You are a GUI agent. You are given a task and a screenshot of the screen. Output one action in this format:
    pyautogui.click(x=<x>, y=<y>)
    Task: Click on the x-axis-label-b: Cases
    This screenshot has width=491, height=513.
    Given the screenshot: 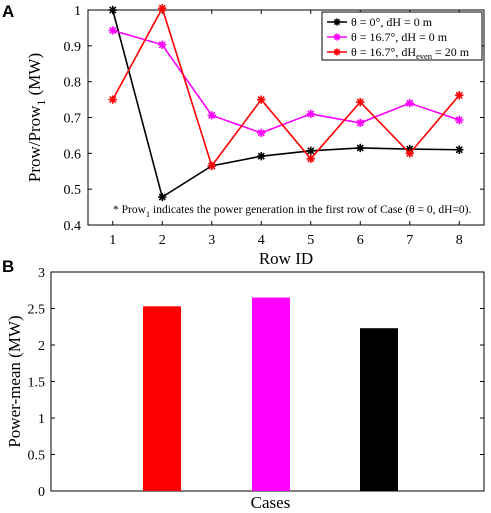 What is the action you would take?
    pyautogui.click(x=271, y=502)
    